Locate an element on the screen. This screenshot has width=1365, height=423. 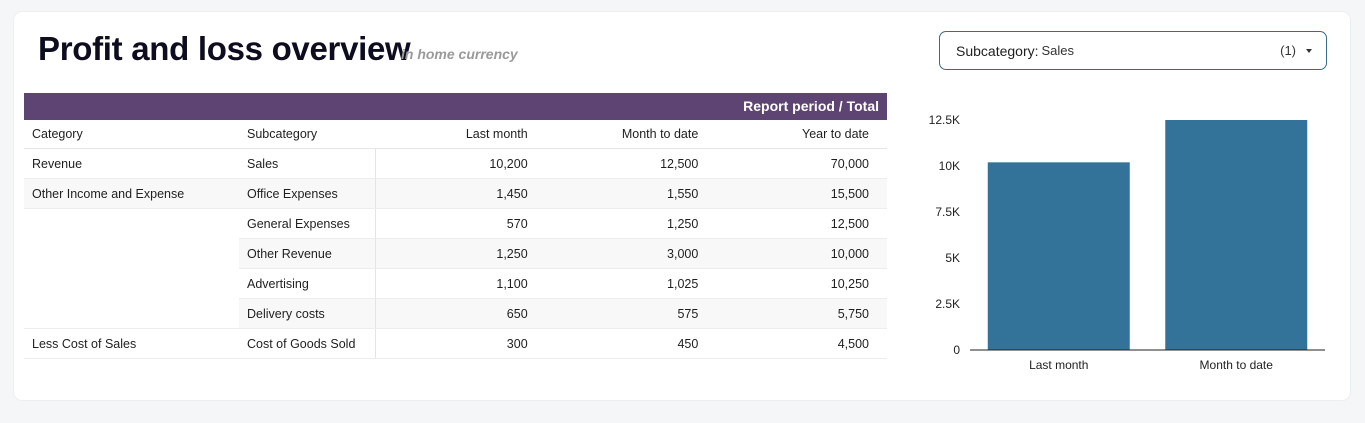
cell-month-to-date: 1,550 is located at coordinates (631, 193).